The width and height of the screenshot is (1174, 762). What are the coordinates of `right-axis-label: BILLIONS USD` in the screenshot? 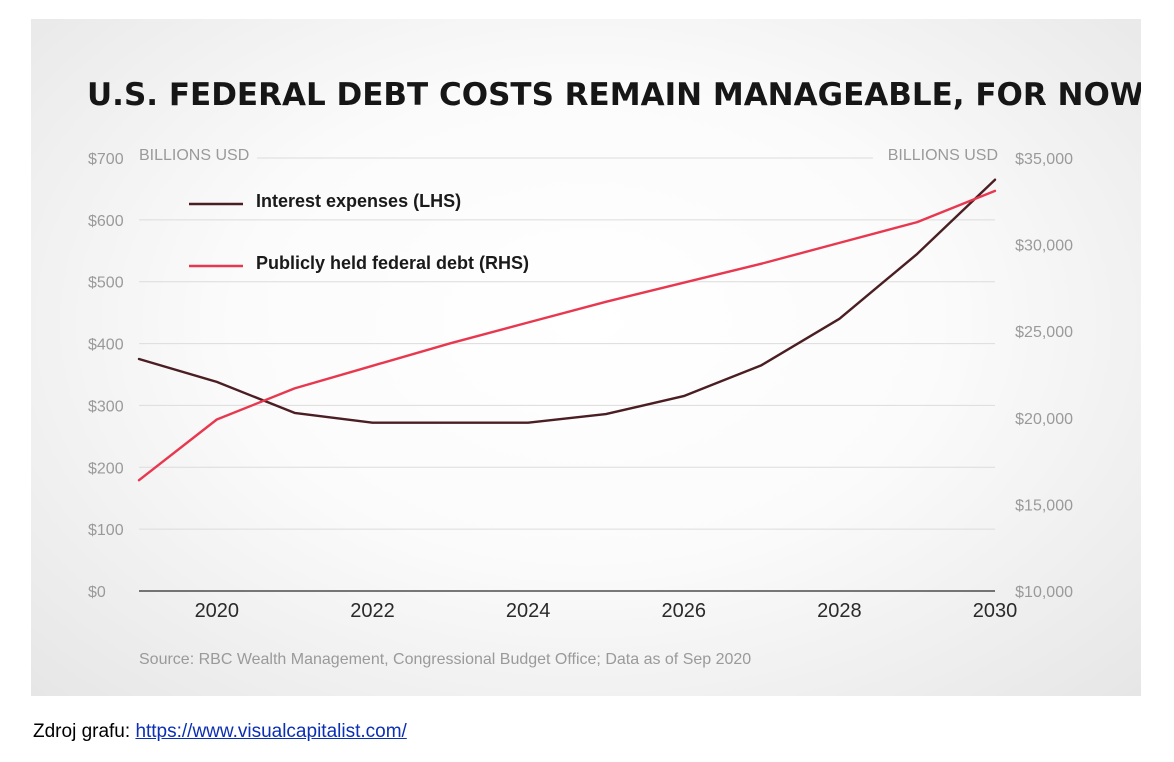 It's located at (943, 155).